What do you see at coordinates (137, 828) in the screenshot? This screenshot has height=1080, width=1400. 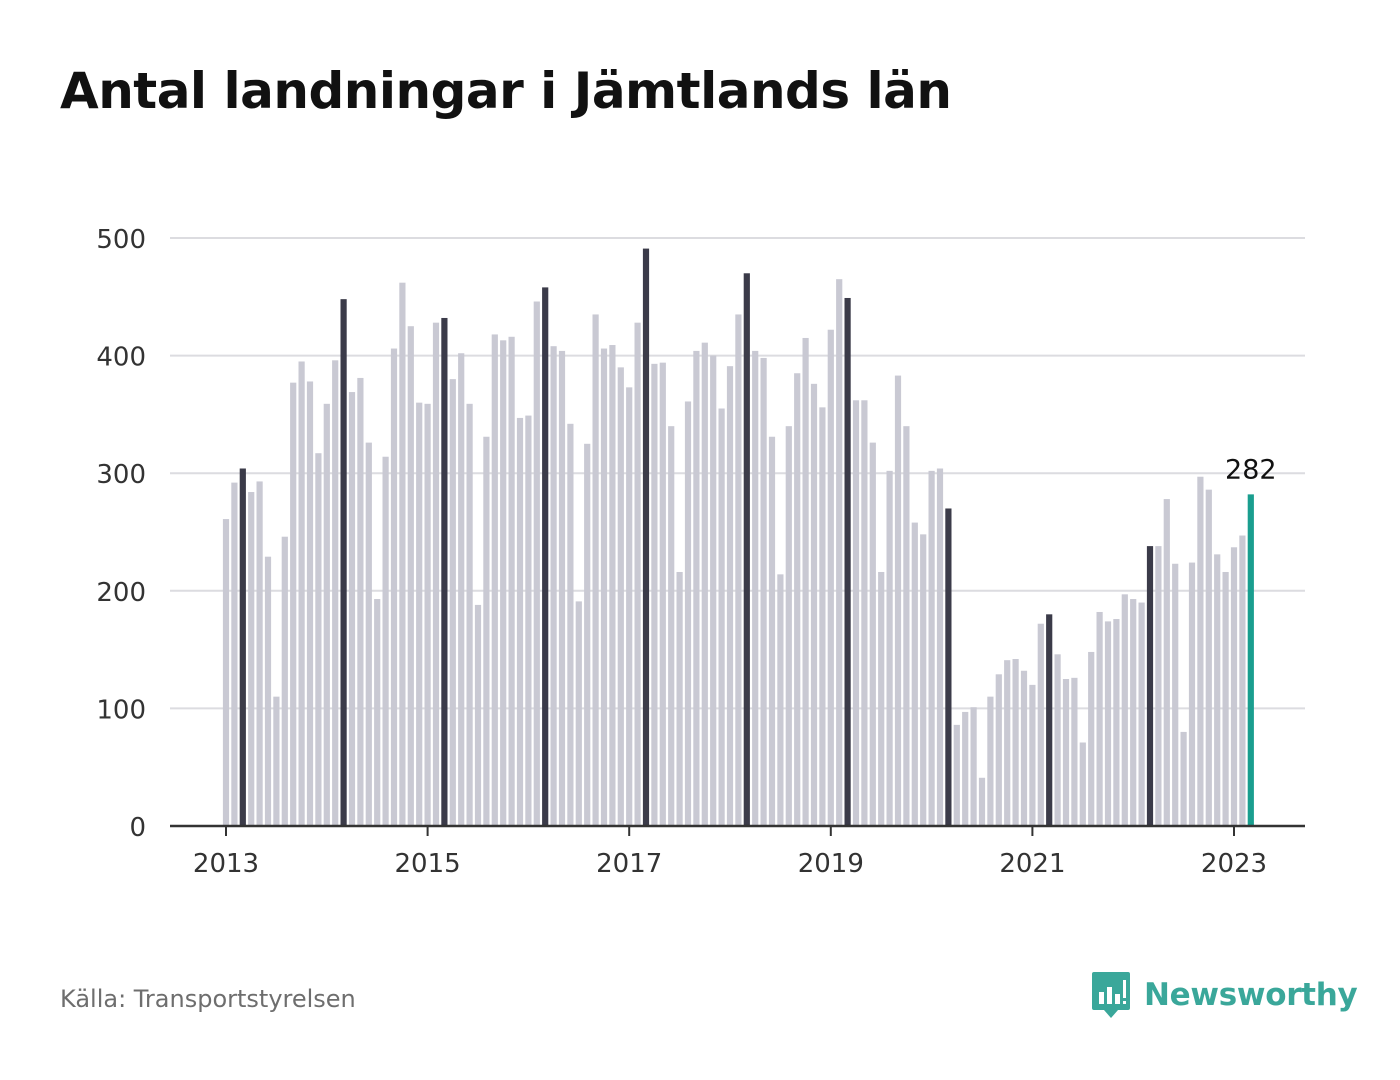 I see `y-tick-label: 0` at bounding box center [137, 828].